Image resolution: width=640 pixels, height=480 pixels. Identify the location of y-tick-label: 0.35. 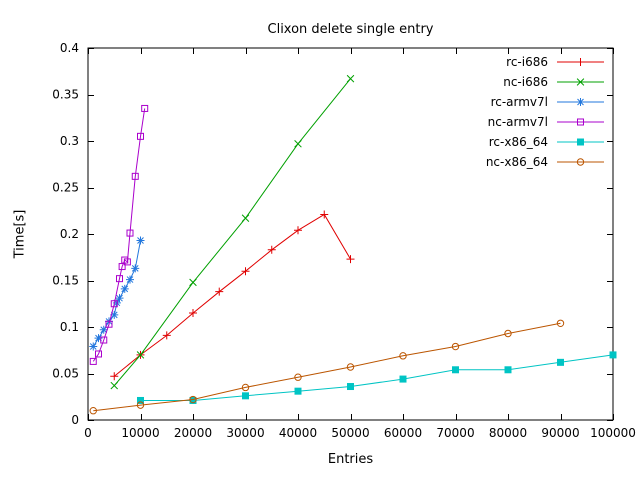
(65, 95).